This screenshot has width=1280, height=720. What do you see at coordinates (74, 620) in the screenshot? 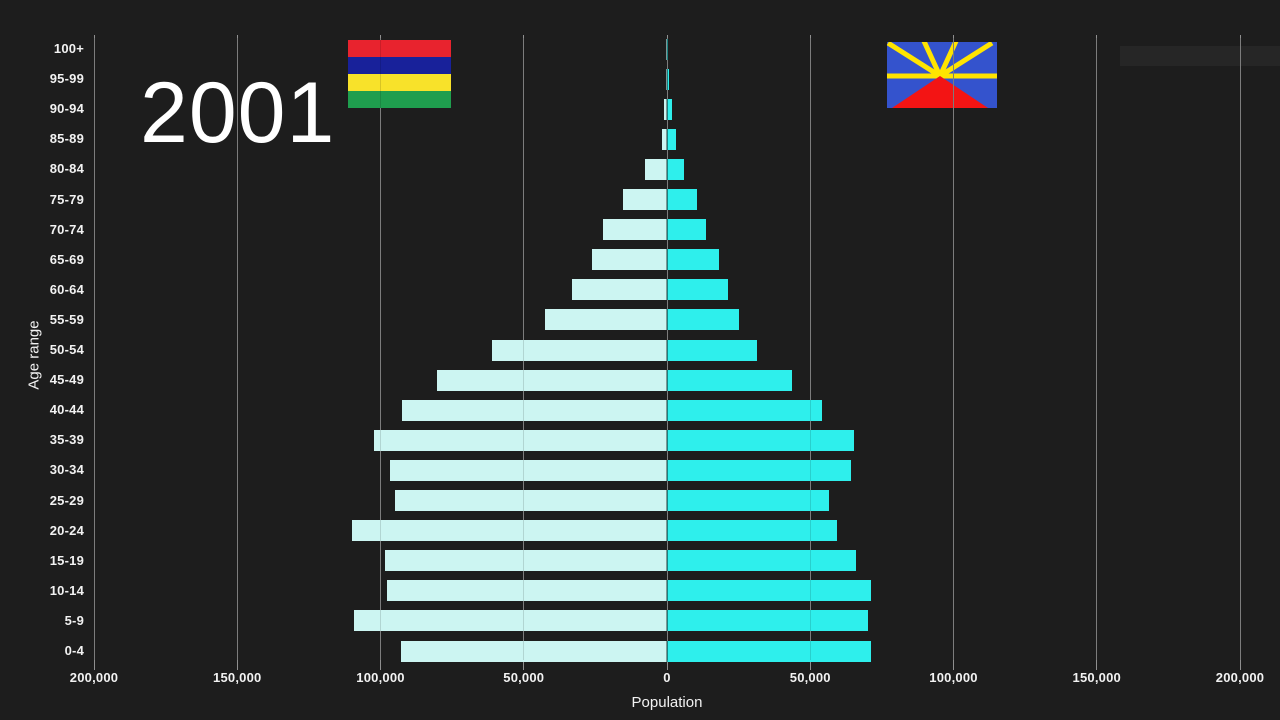
I see `age-tick-label: 5-9` at bounding box center [74, 620].